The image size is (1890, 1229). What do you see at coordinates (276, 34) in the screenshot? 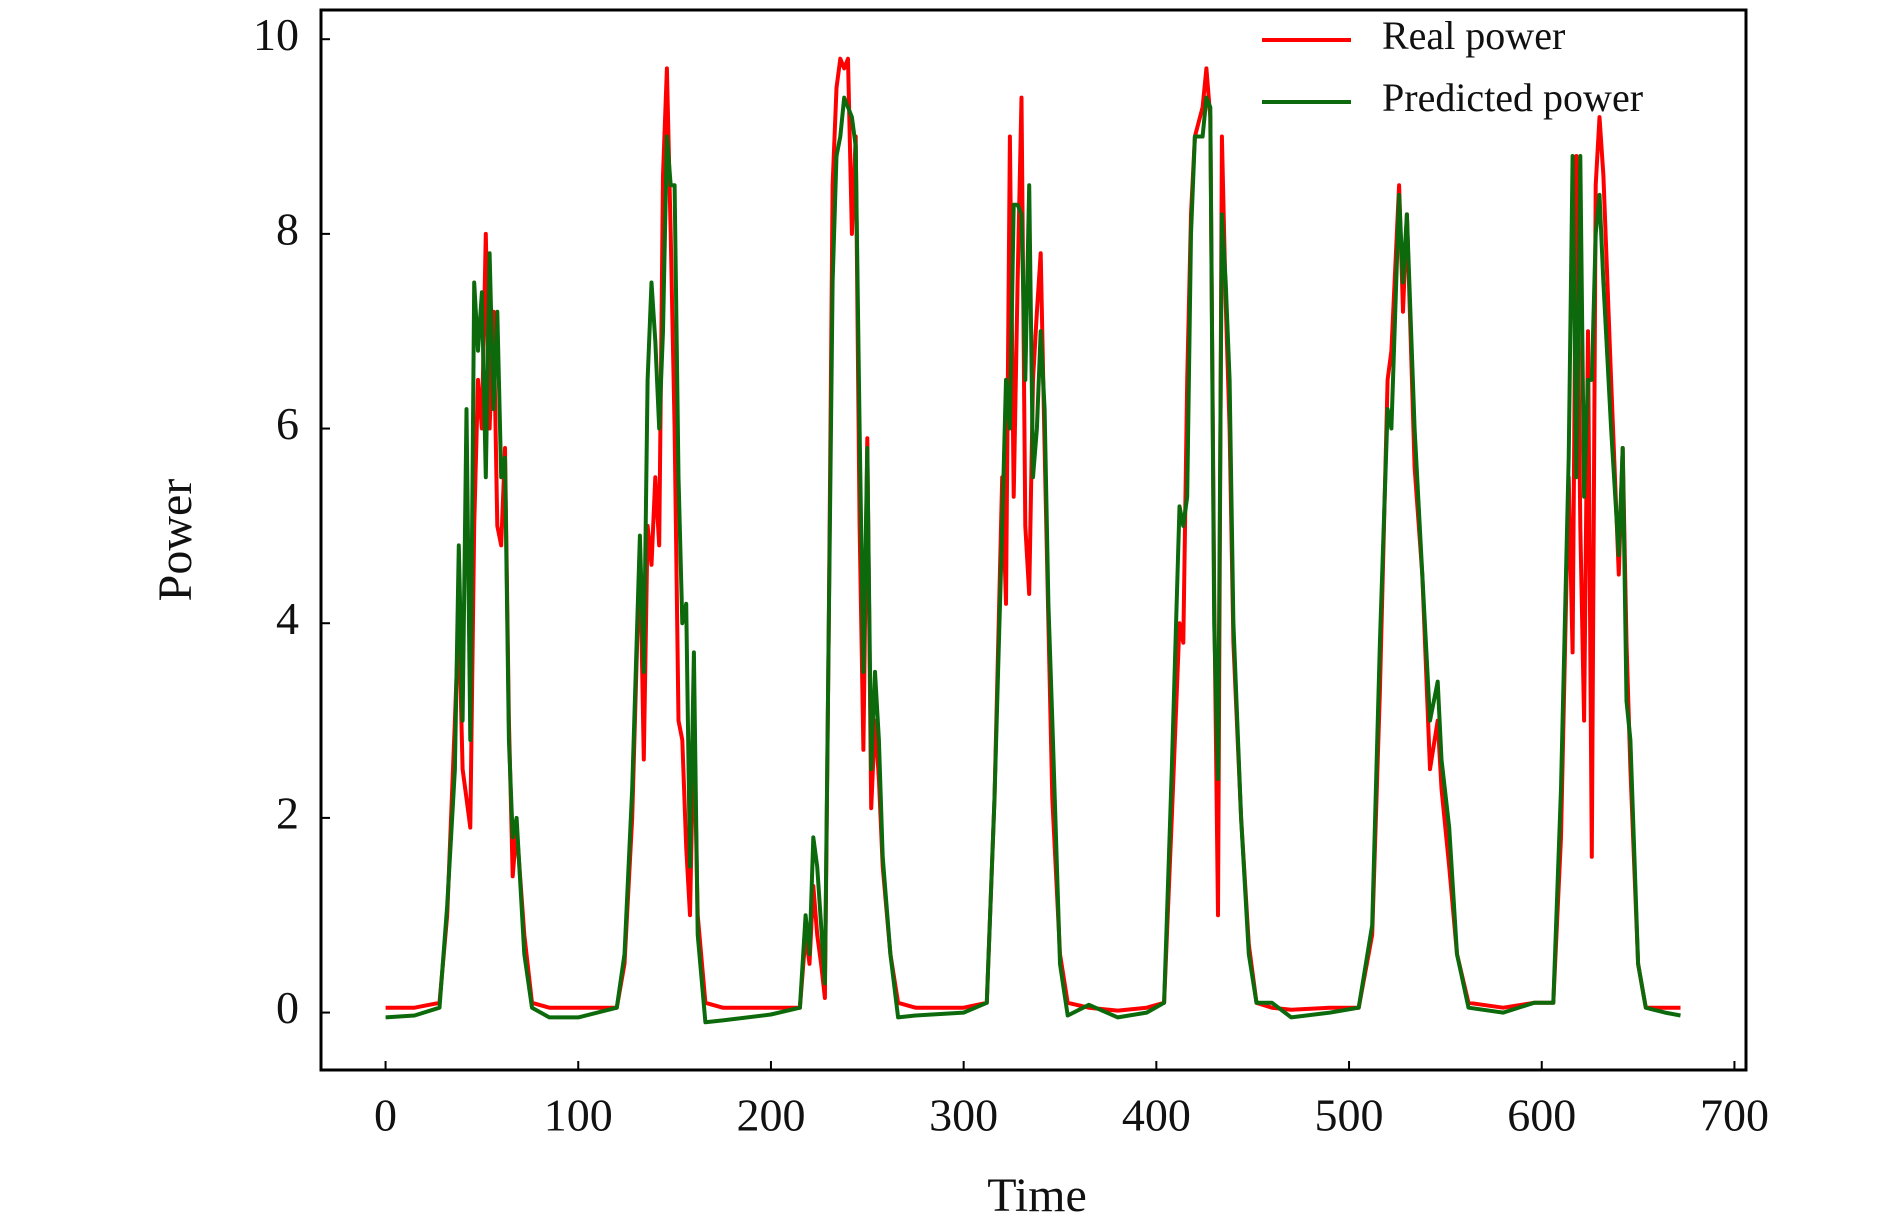
I see `y-tick-label: 10` at bounding box center [276, 34].